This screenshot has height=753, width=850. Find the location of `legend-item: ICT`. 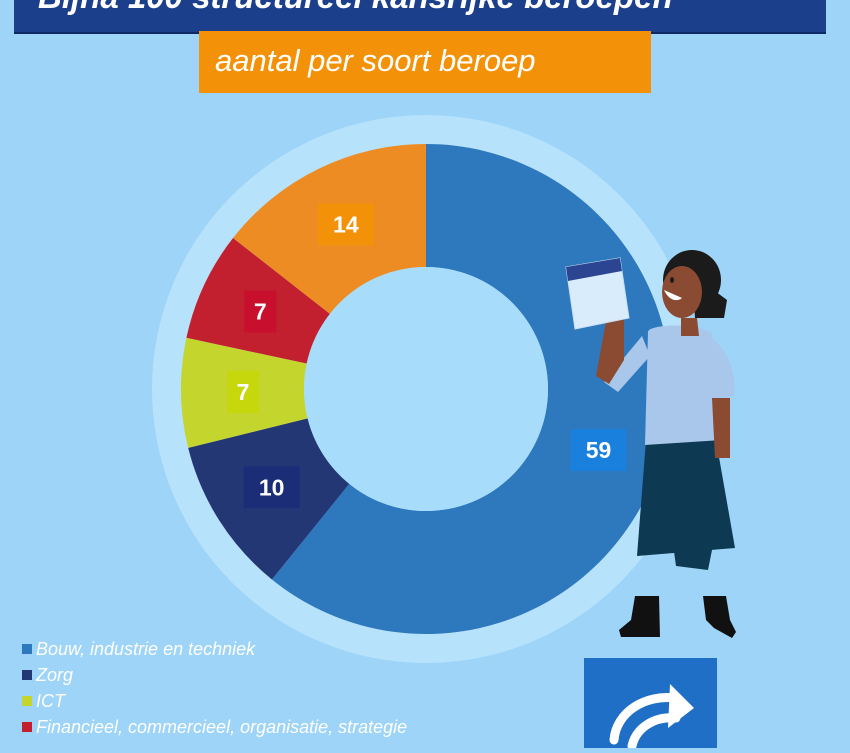

legend-item: ICT is located at coordinates (214, 701).